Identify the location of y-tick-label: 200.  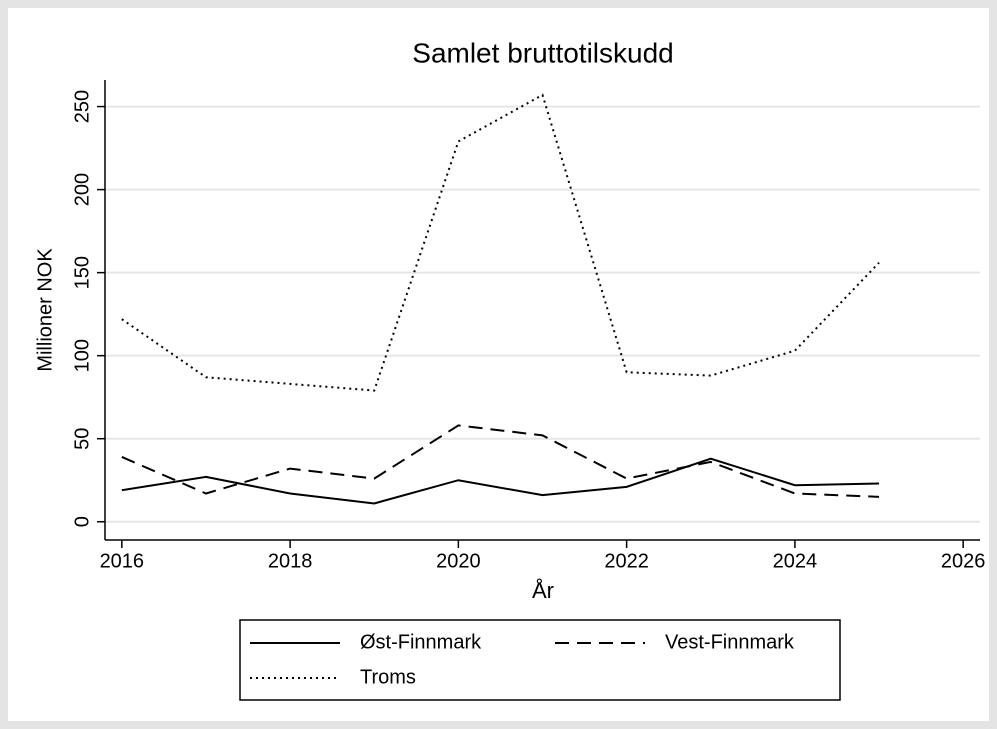
(82, 189).